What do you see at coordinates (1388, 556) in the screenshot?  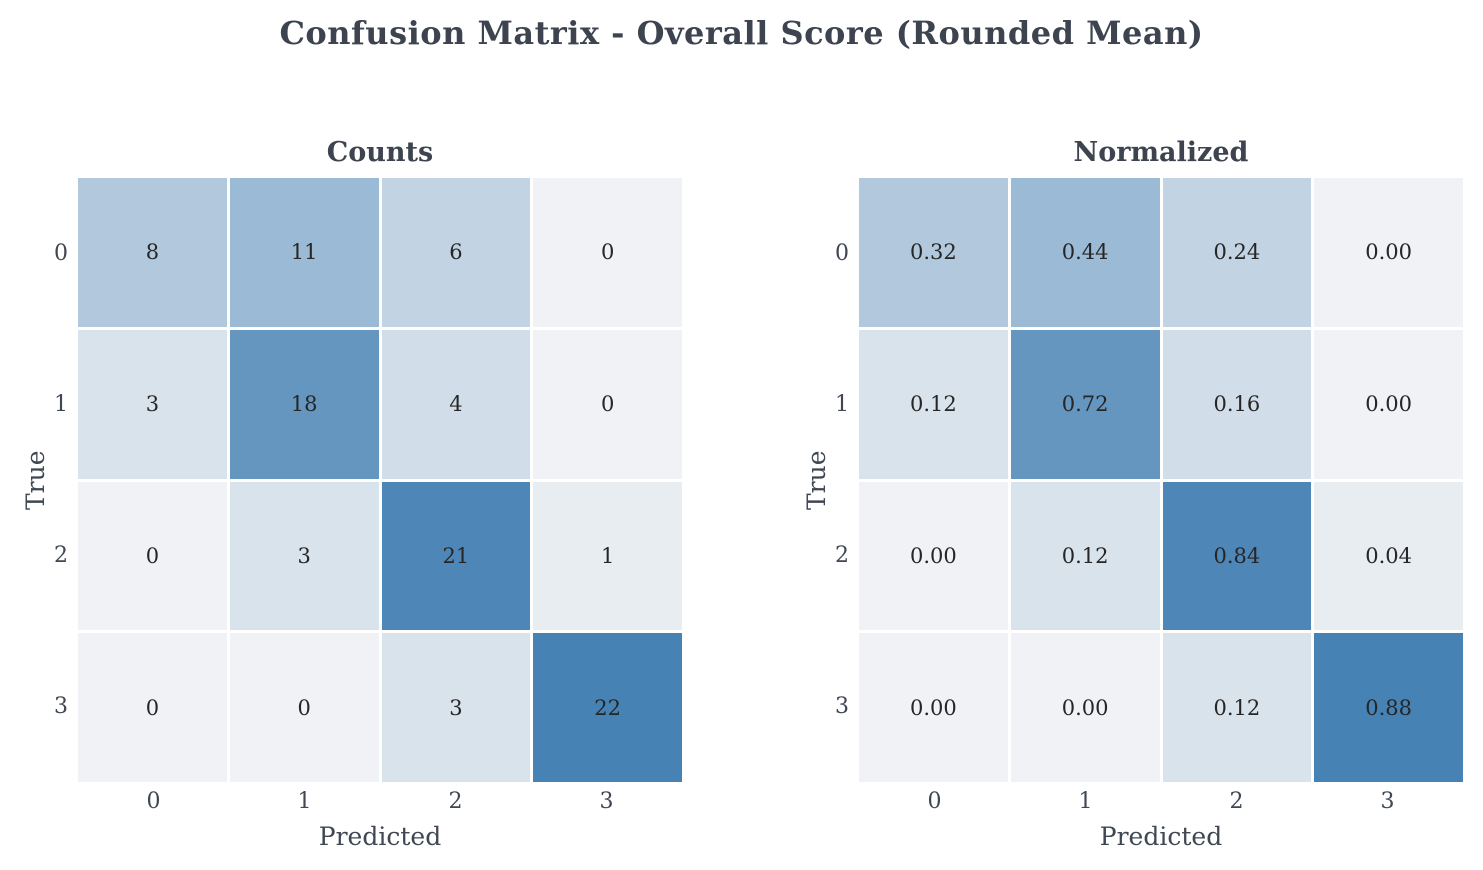 I see `heatmap-cell-r2c3: 0.04` at bounding box center [1388, 556].